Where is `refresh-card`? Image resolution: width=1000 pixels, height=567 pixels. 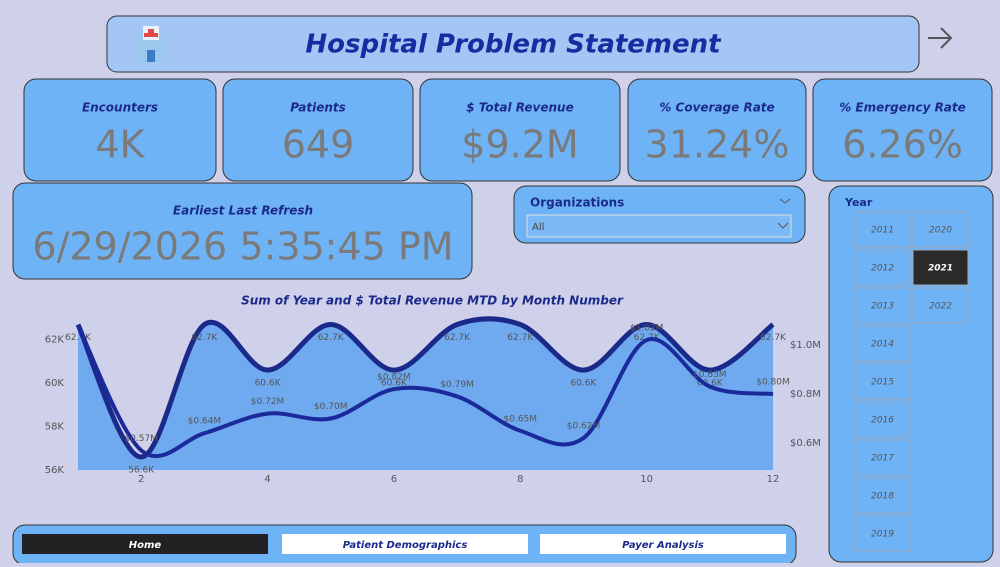 refresh-card is located at coordinates (242, 231).